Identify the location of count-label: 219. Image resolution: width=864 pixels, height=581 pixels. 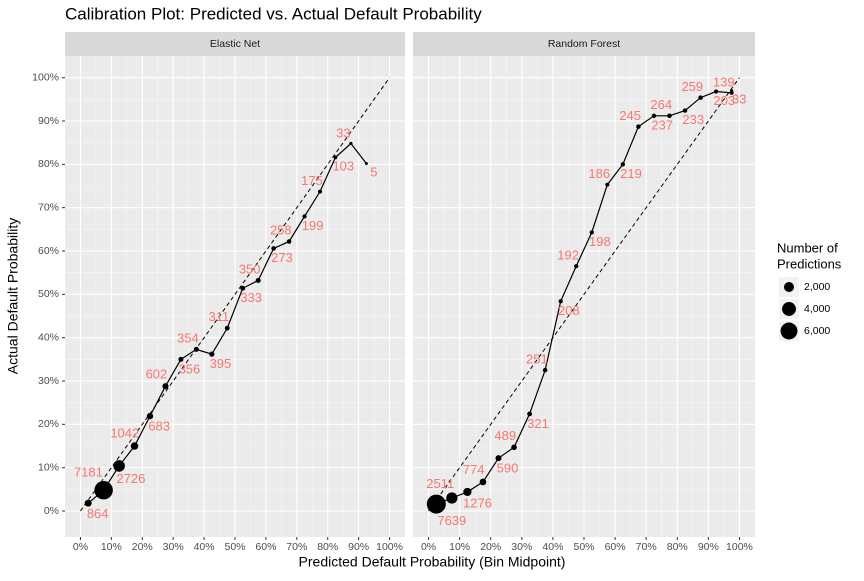
(631, 173).